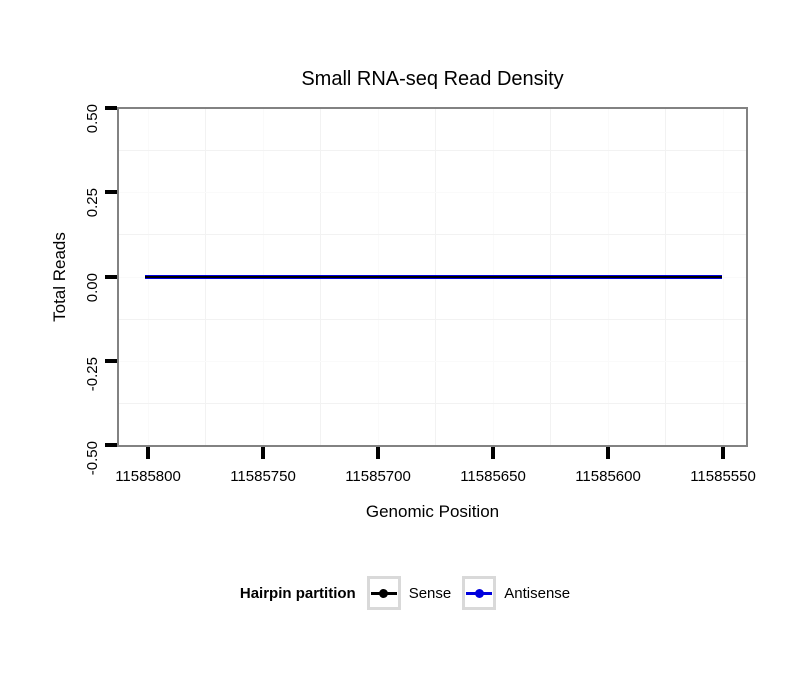  I want to click on y-tick-label: 0.50, so click(92, 119).